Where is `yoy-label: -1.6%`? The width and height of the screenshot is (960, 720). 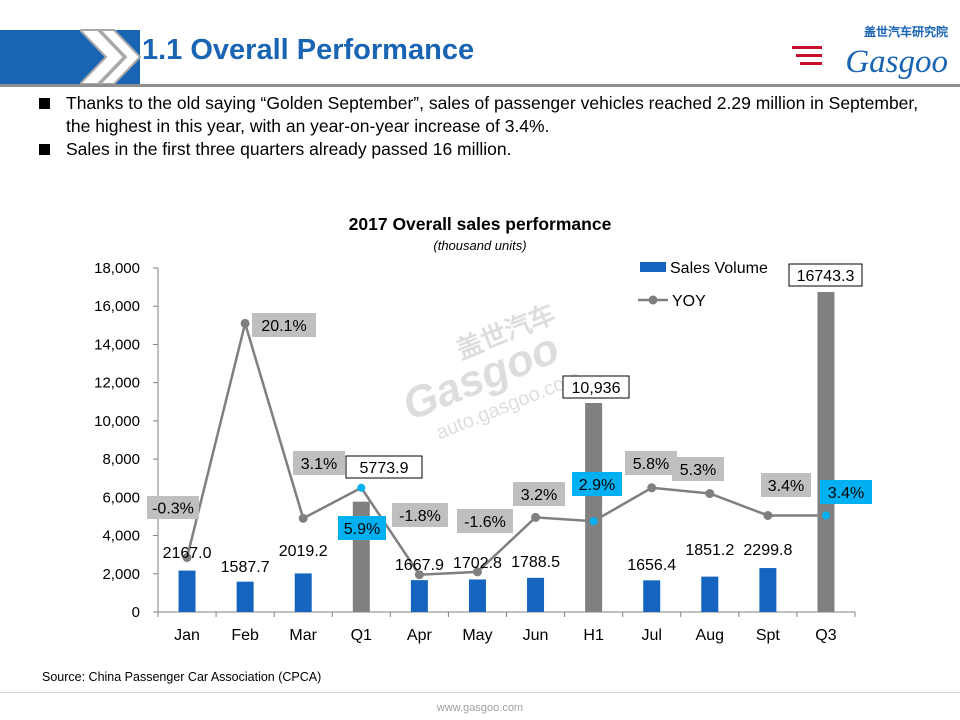
yoy-label: -1.6% is located at coordinates (485, 521).